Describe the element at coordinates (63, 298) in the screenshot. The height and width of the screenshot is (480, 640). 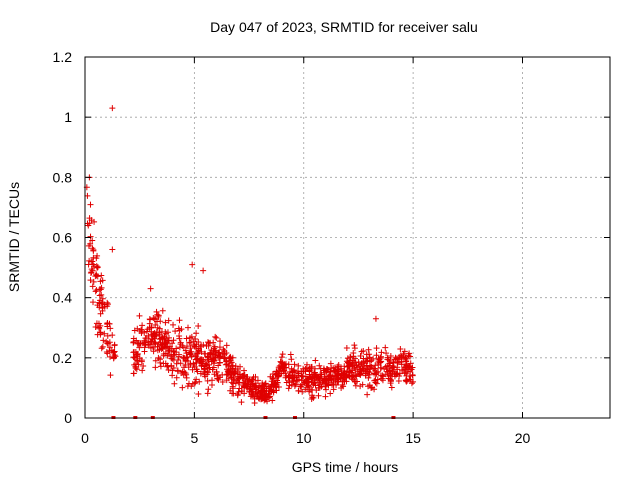
I see `y-tick-label: 0.4` at that location.